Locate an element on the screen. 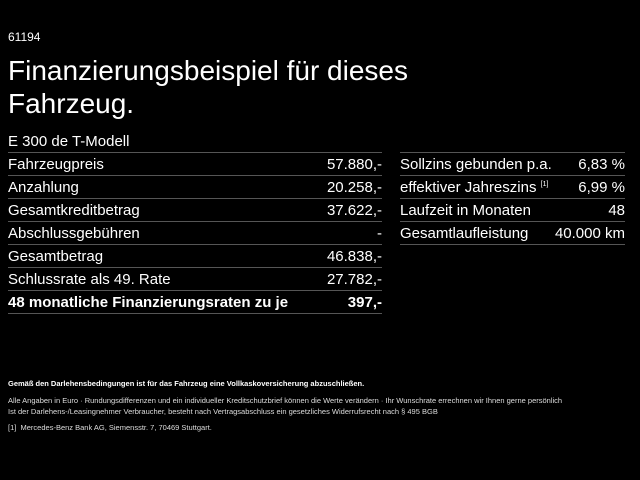 This screenshot has height=480, width=640. offer-code: 61194 is located at coordinates (24, 37).